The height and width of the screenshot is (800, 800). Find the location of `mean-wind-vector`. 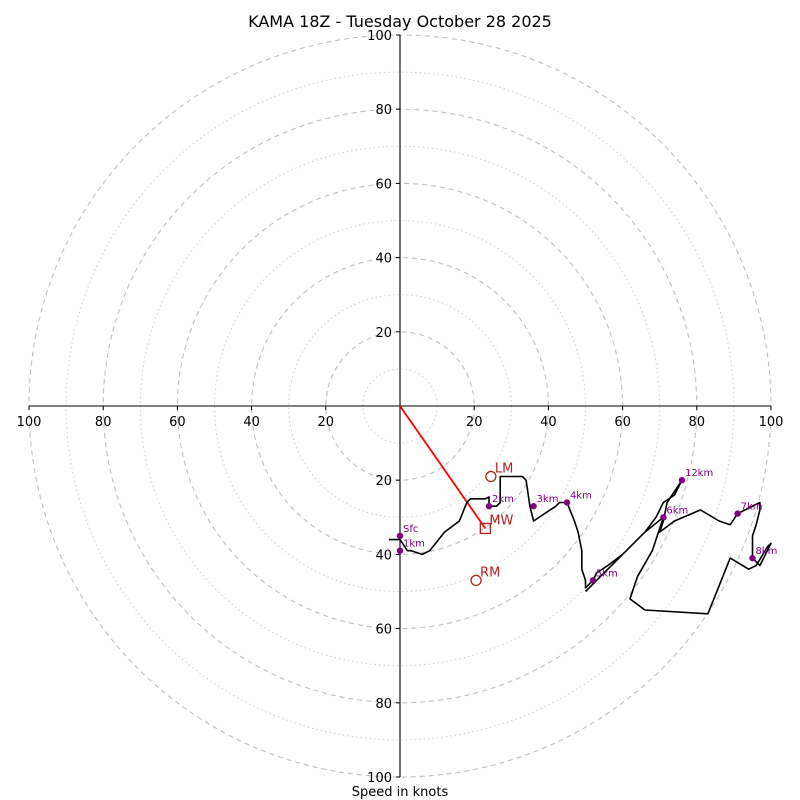

mean-wind-vector is located at coordinates (443, 467).